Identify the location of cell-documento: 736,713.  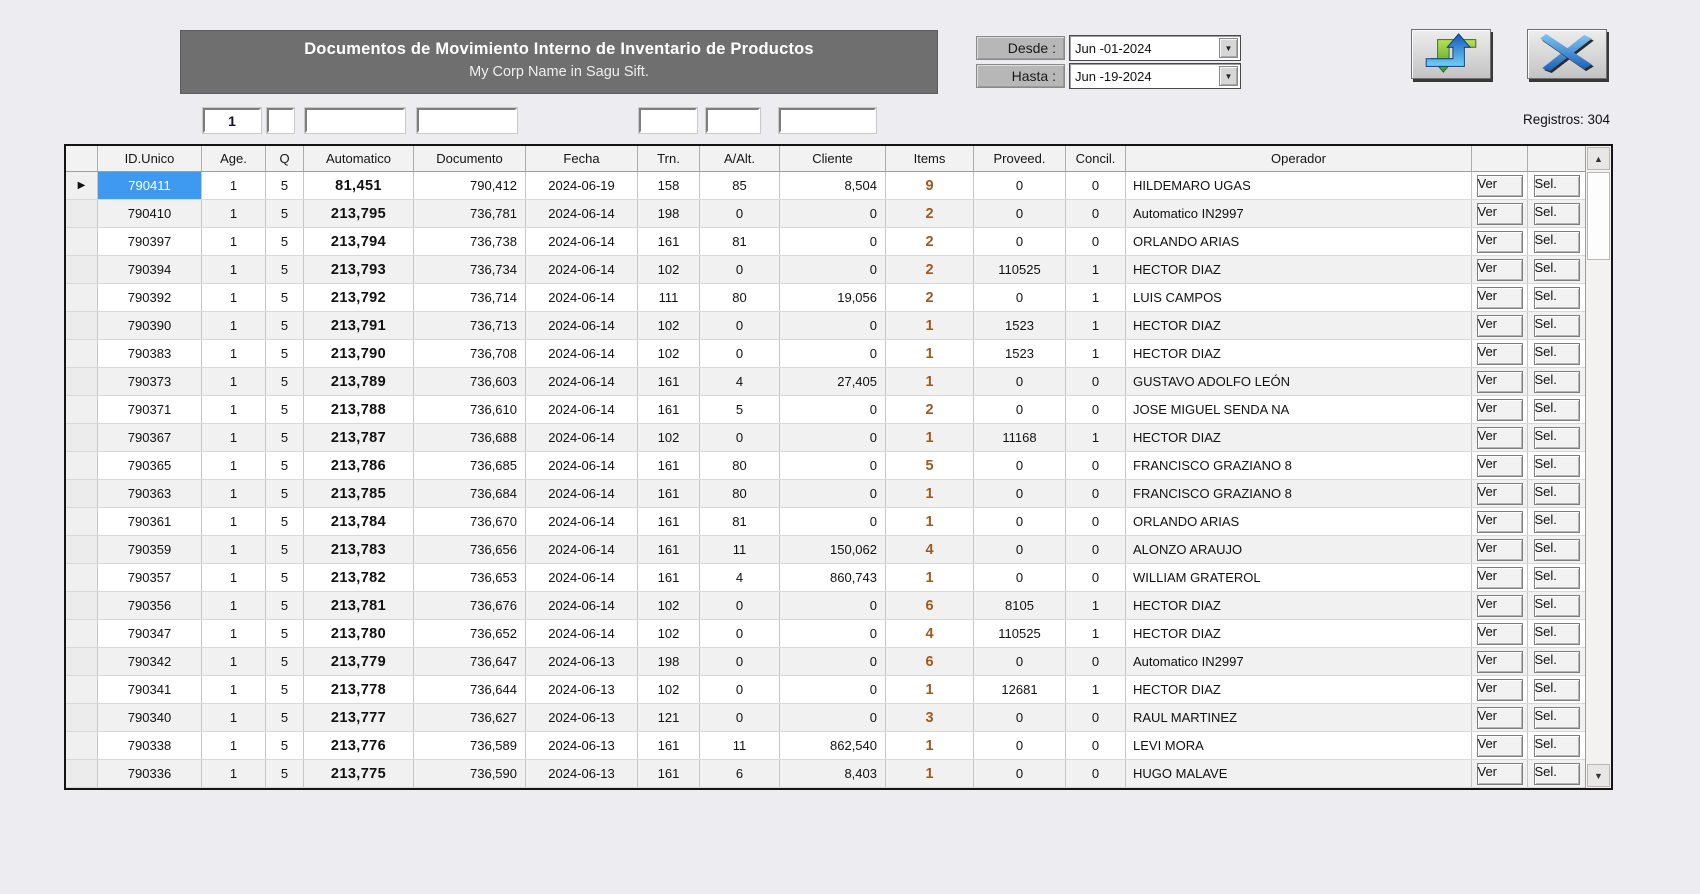
(469, 325).